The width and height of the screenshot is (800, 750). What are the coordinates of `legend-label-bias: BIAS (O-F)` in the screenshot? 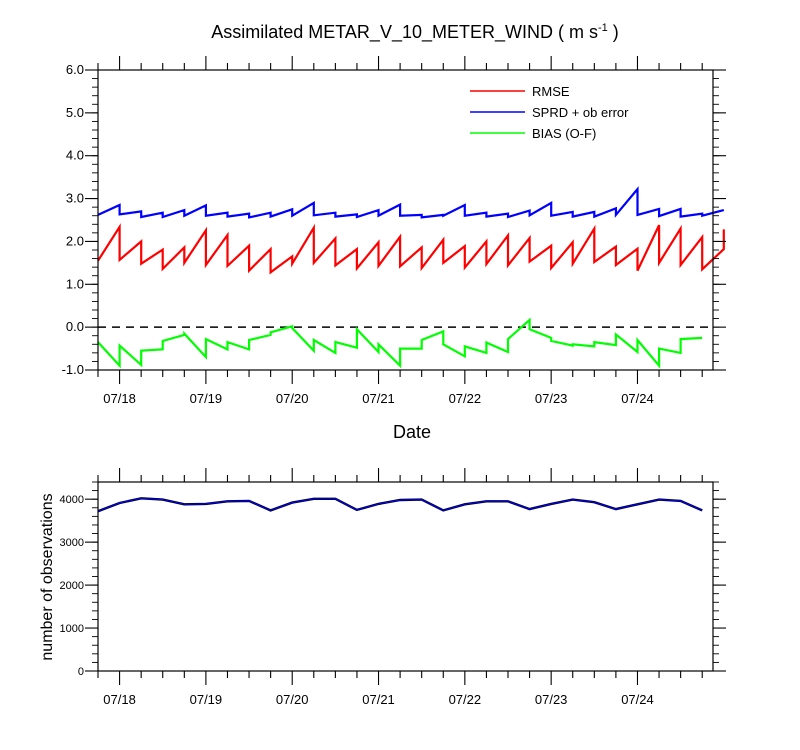 It's located at (564, 133).